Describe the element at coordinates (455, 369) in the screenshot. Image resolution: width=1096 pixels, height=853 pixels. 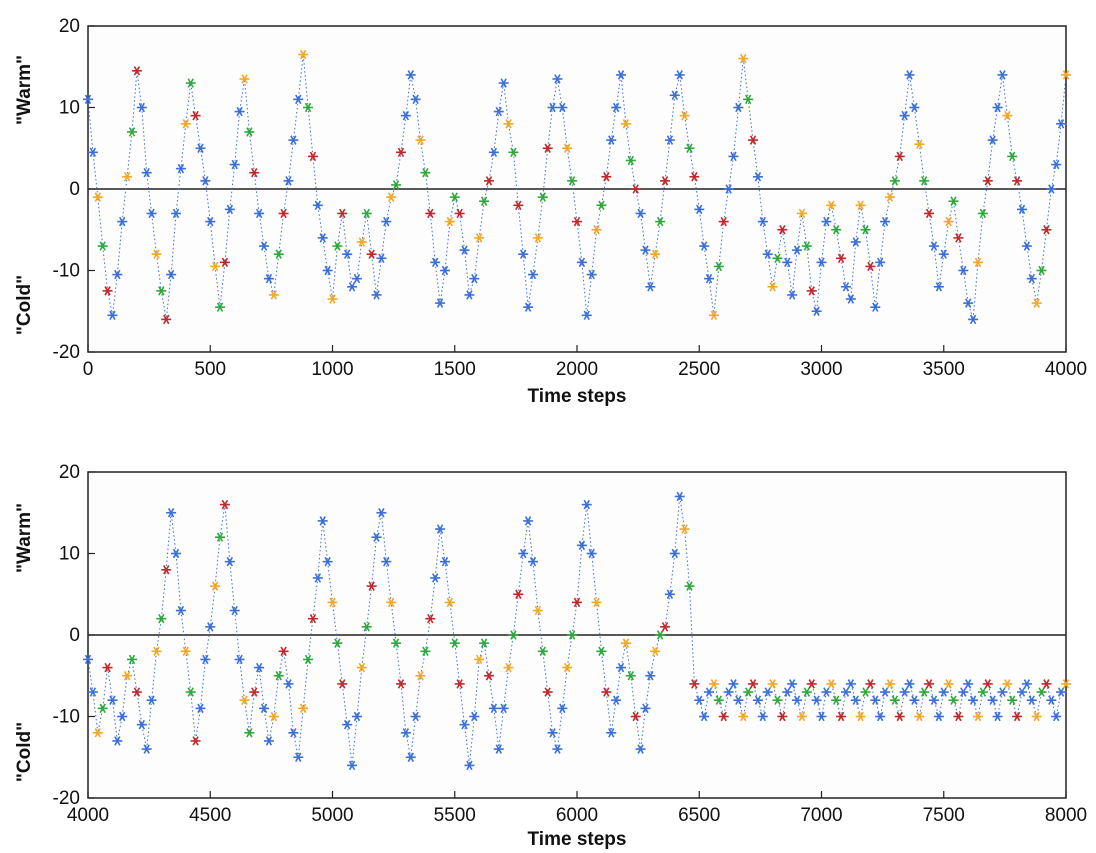
I see `x-tick-label: 1500` at that location.